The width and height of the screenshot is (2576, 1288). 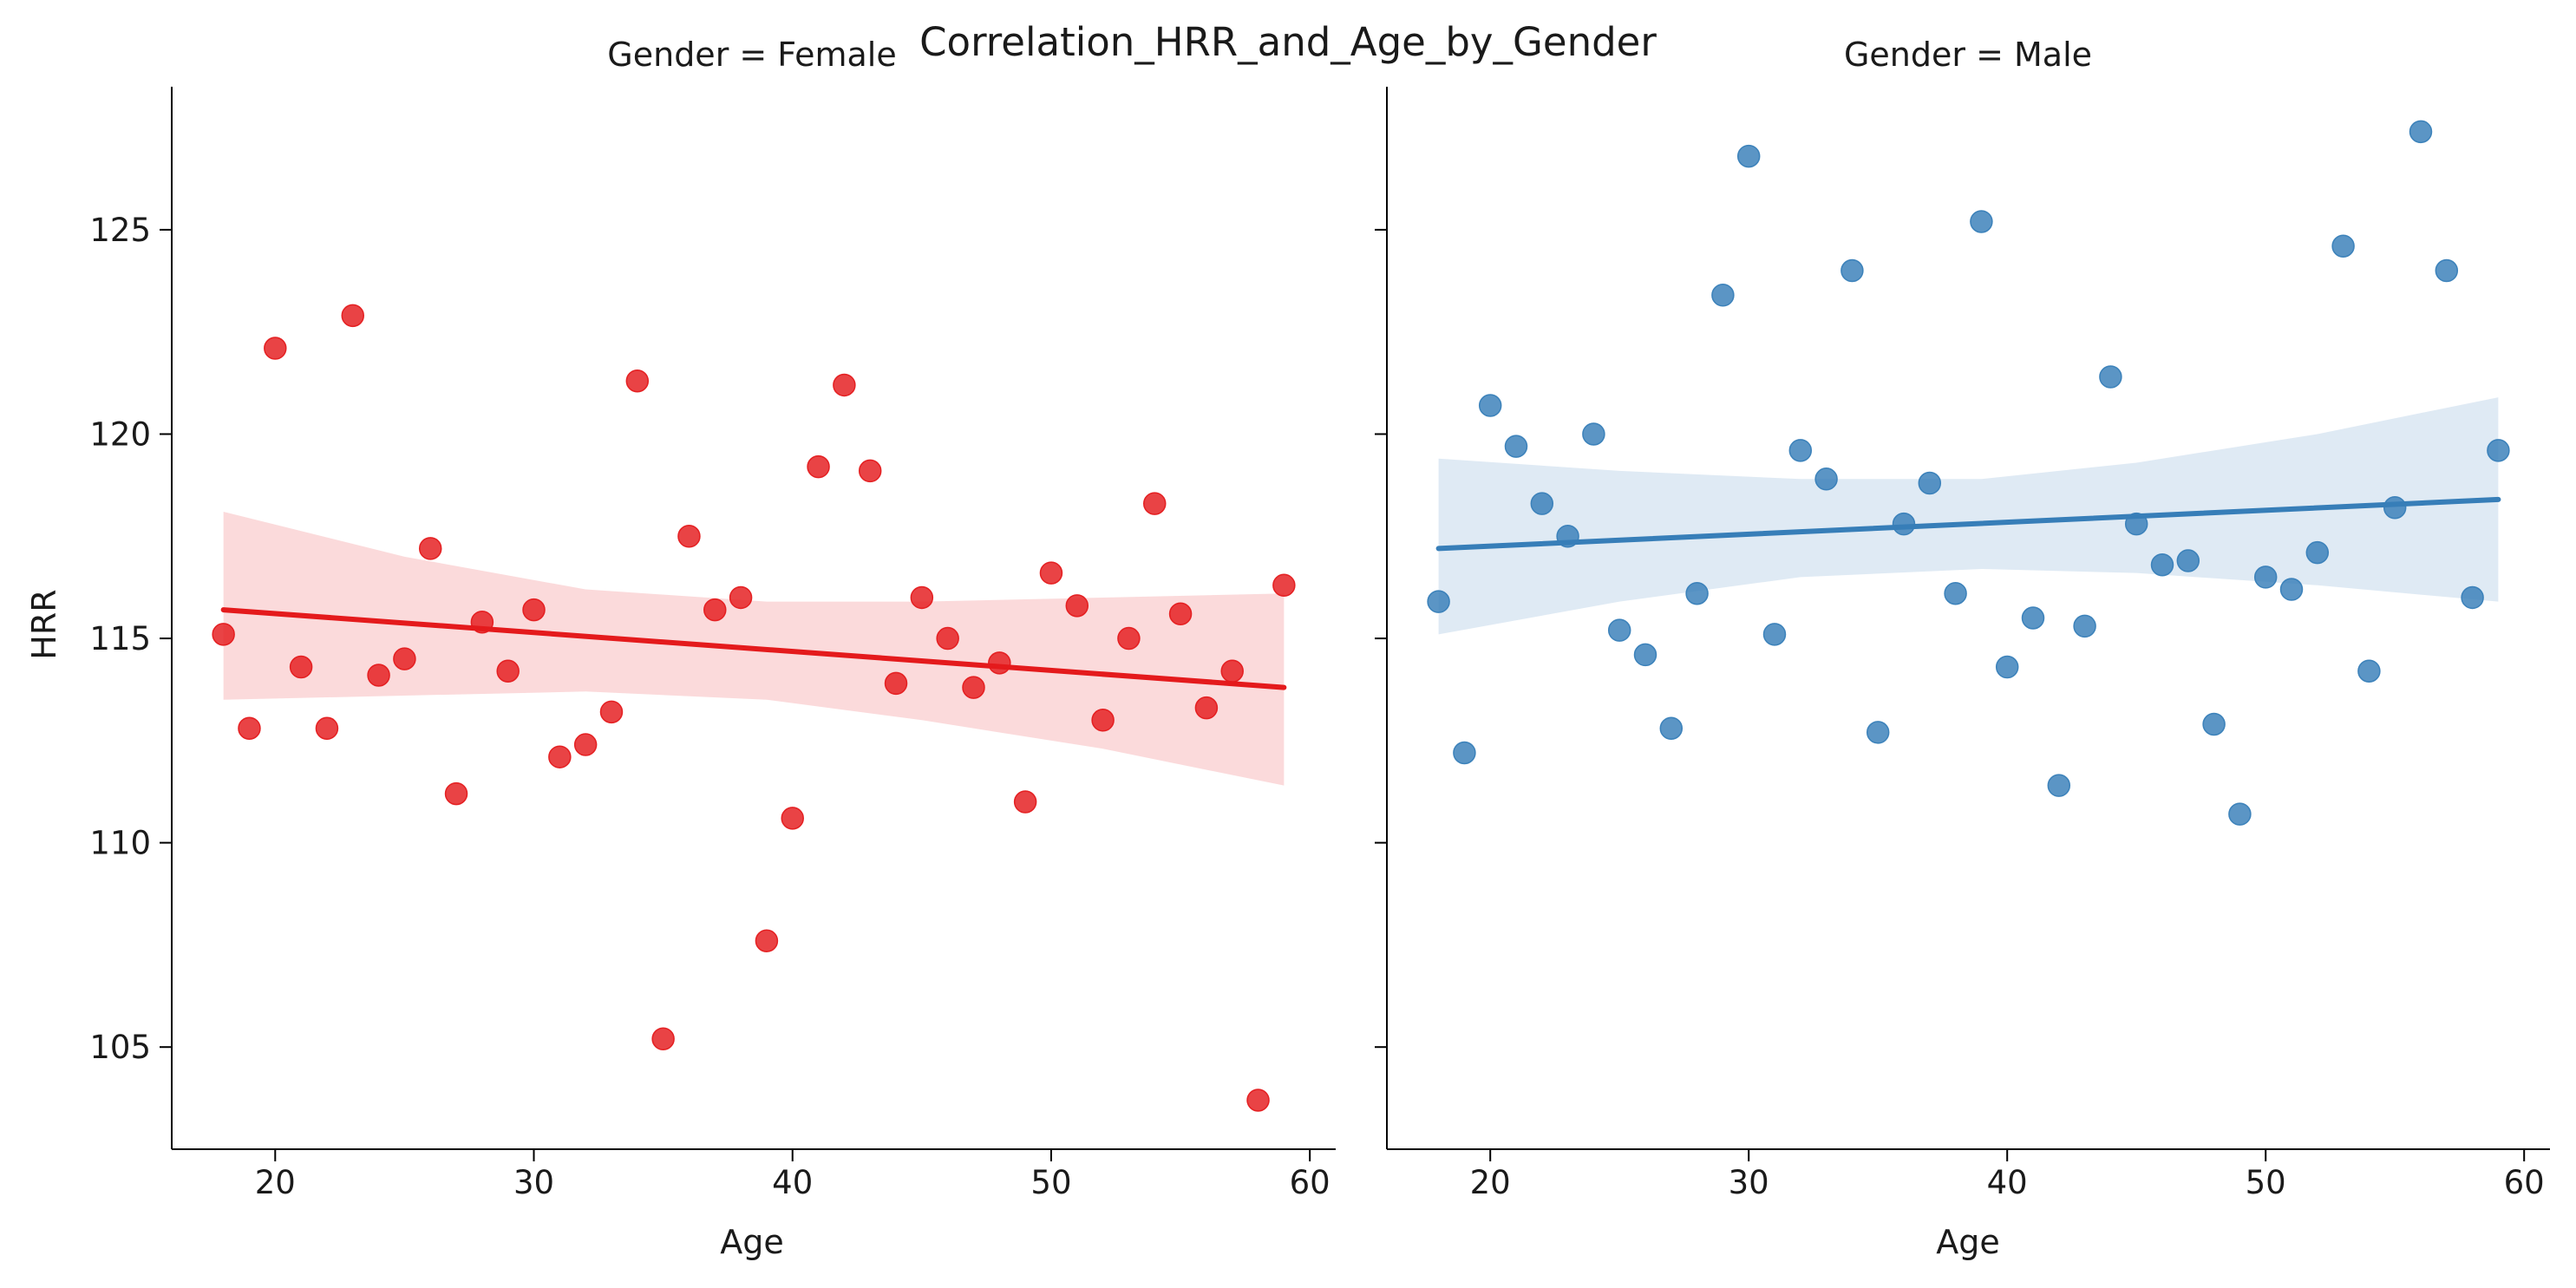 I want to click on chart-title: Correlation_HRR_and_Age_by_Gender, so click(x=1288, y=42).